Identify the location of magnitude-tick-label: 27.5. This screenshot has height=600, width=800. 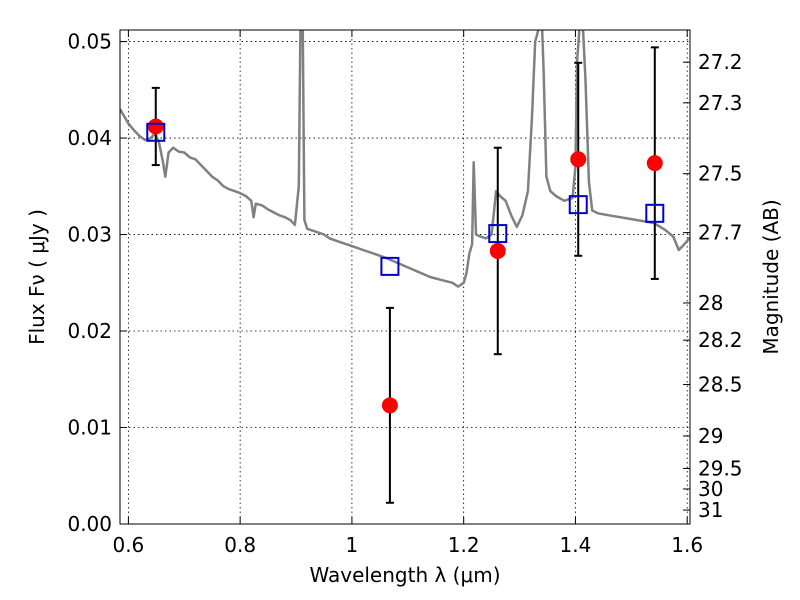
(720, 174).